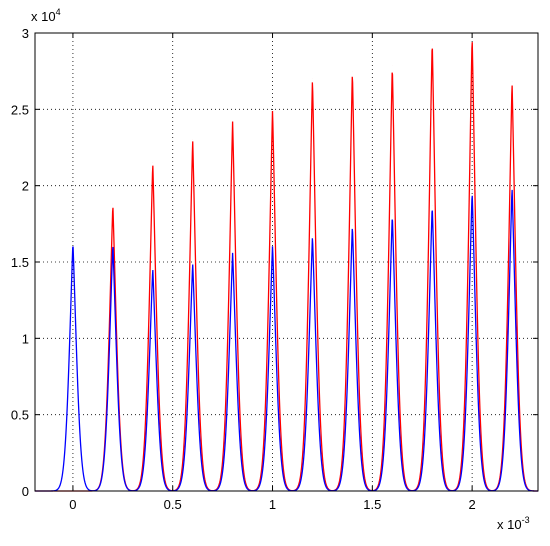 This screenshot has width=550, height=546. I want to click on y-tick-label: 1.5, so click(20, 262).